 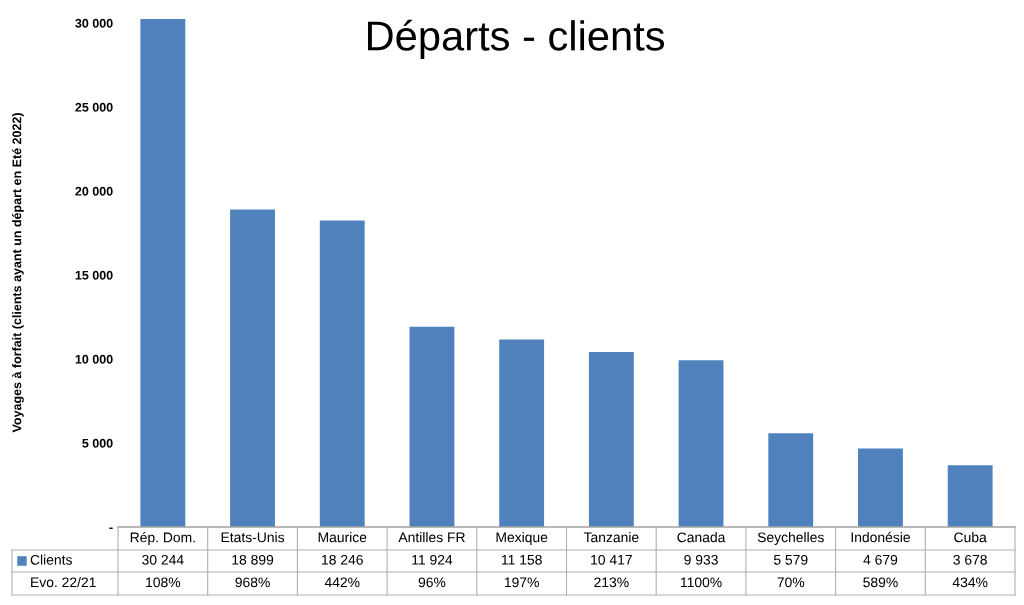 What do you see at coordinates (880, 537) in the screenshot?
I see `x-tick-label: Indonésie` at bounding box center [880, 537].